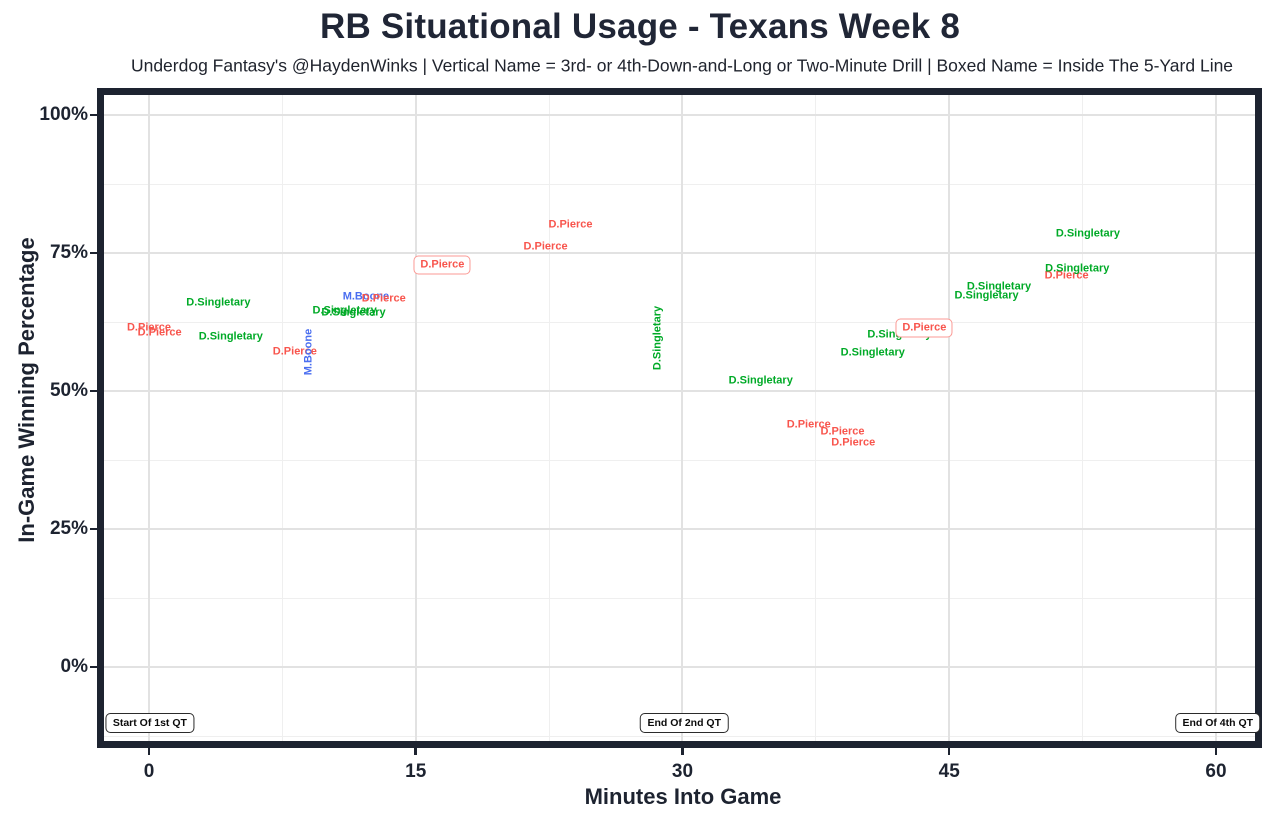 The image size is (1280, 818). I want to click on annotation-start-of-1st-qt: Start Of 1st QT, so click(150, 722).